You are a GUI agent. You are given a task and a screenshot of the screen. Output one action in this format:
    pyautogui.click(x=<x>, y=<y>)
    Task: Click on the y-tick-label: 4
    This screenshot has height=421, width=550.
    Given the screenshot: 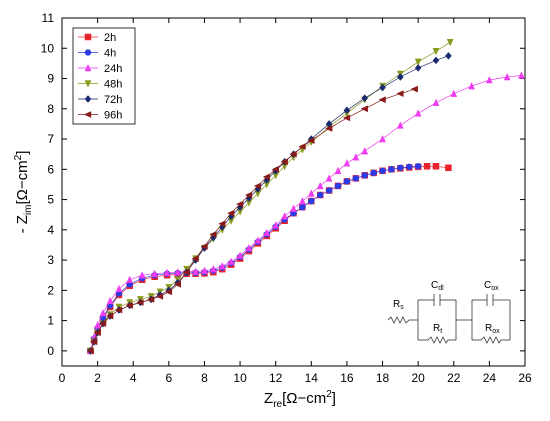 What is the action you would take?
    pyautogui.click(x=50, y=230)
    